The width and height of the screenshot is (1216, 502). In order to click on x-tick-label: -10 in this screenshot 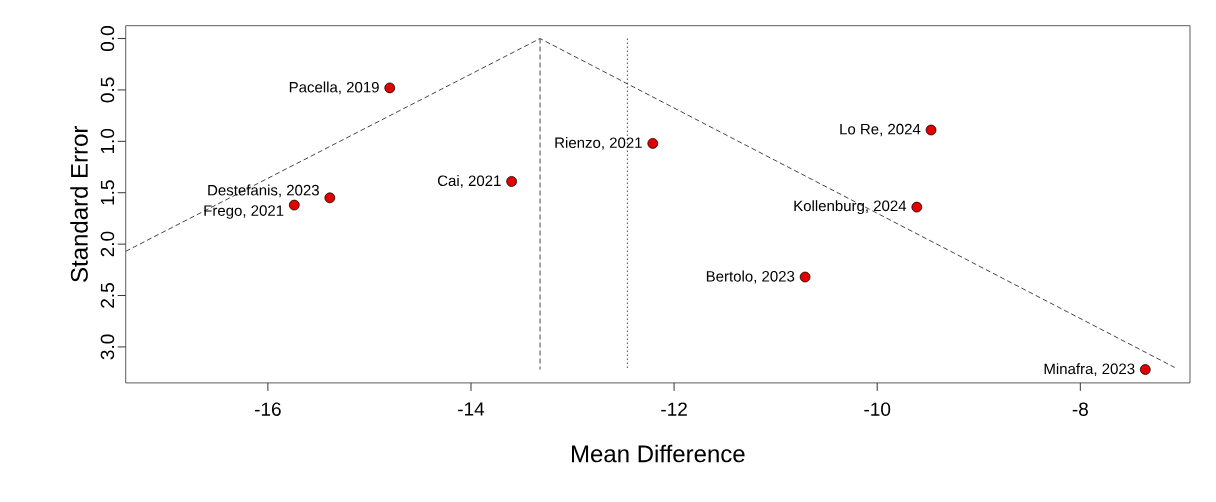, I will do `click(877, 409)`.